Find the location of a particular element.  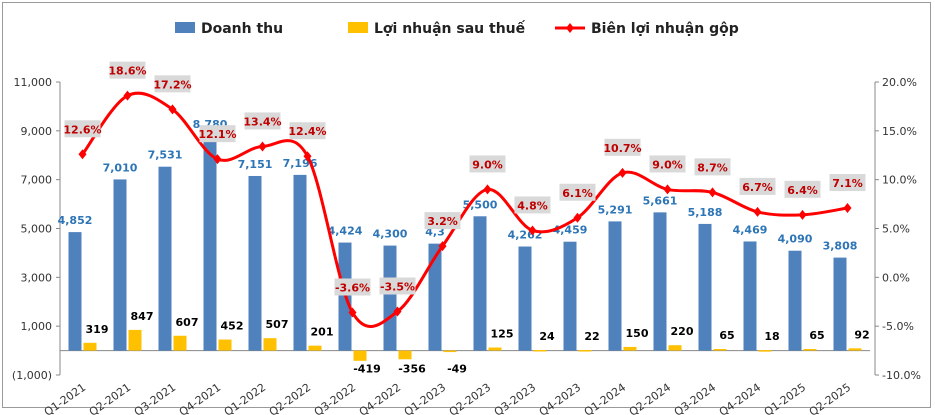

x-tick-label: Q2-2022 is located at coordinates (290, 398).